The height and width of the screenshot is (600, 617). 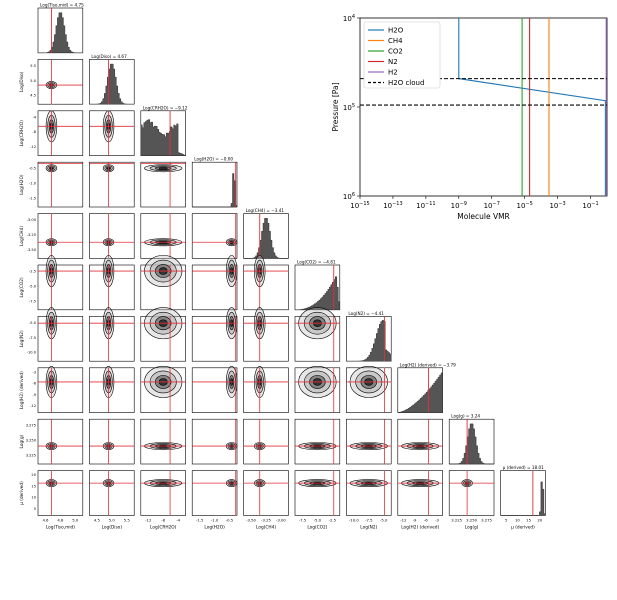 What do you see at coordinates (523, 527) in the screenshot?
I see `x-axis-label: μ (derived)` at bounding box center [523, 527].